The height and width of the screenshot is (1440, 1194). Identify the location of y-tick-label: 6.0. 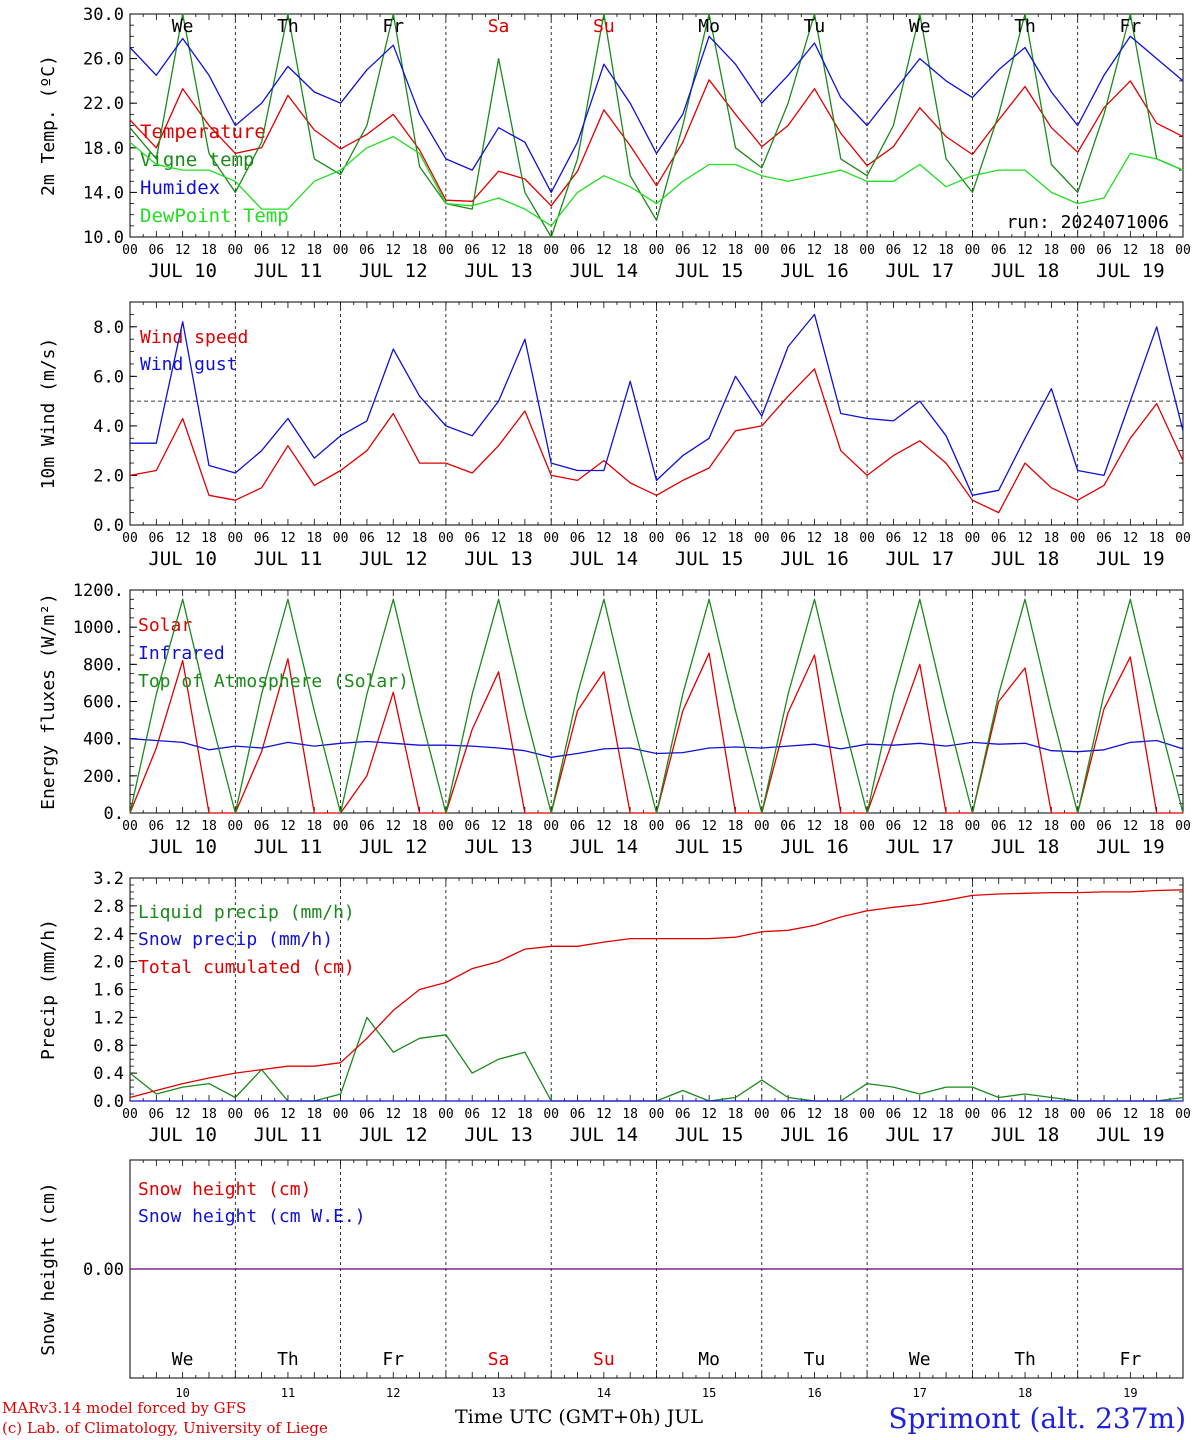
(108, 377).